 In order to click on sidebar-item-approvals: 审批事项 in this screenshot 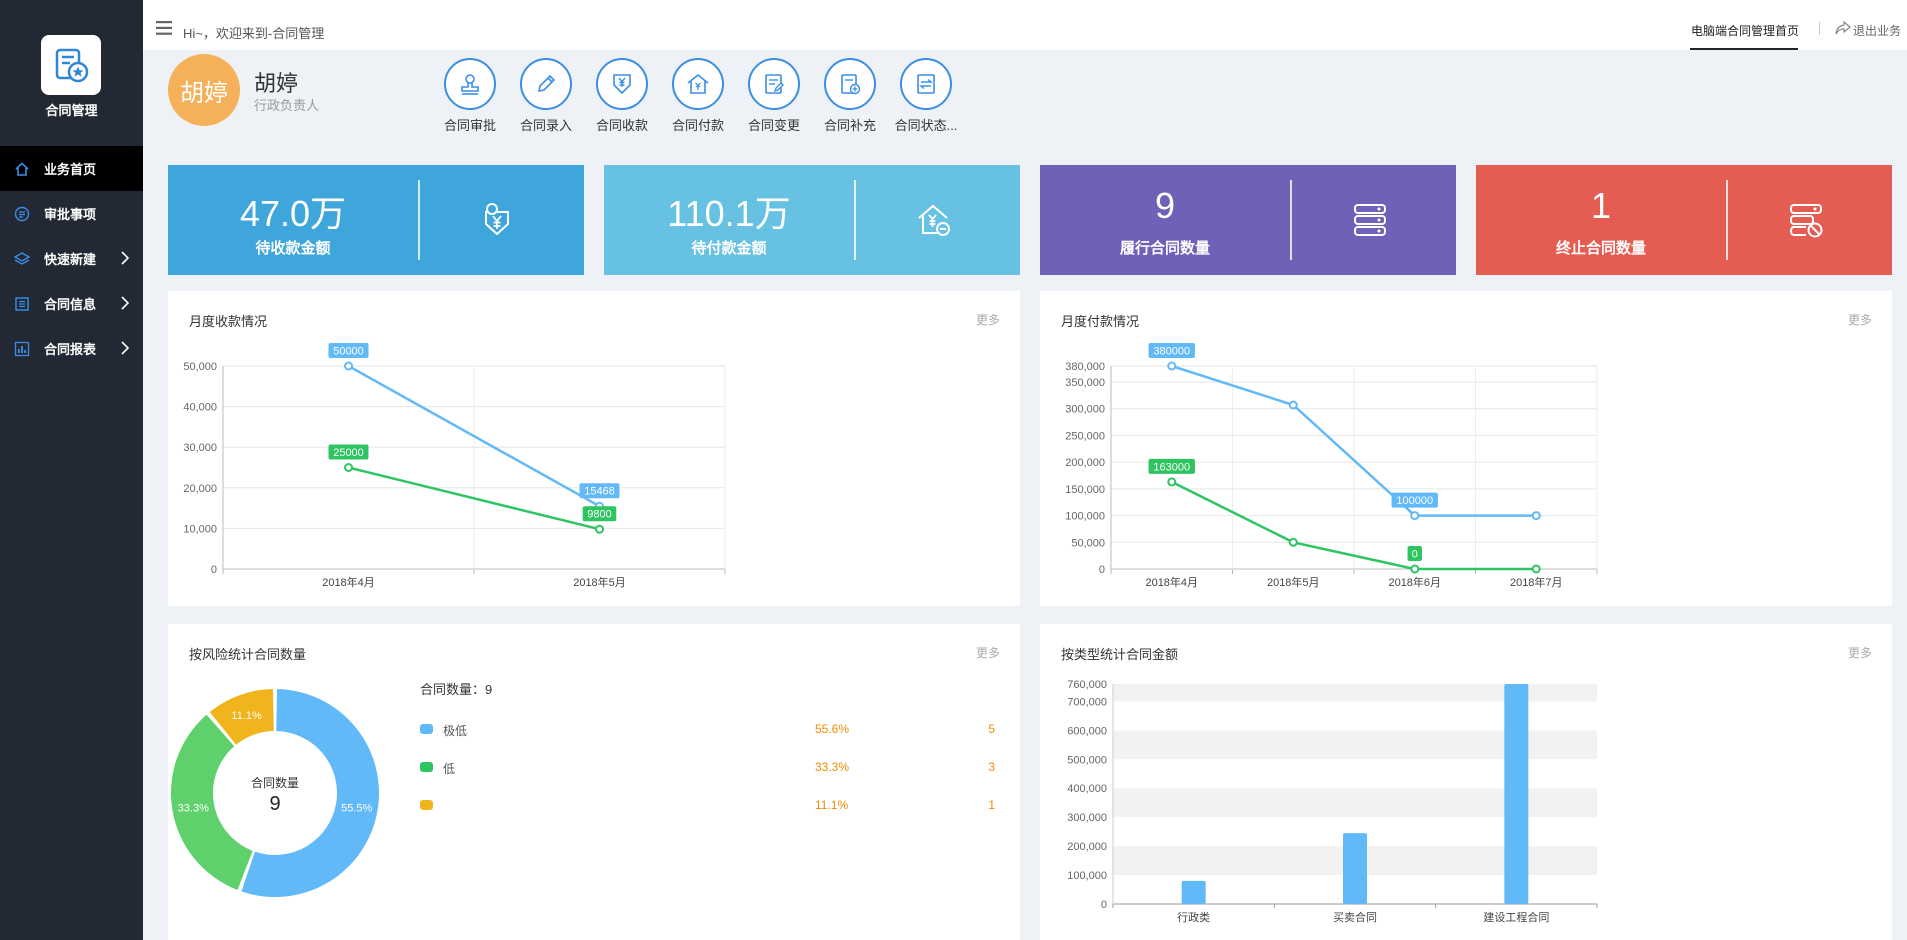, I will do `click(71, 213)`.